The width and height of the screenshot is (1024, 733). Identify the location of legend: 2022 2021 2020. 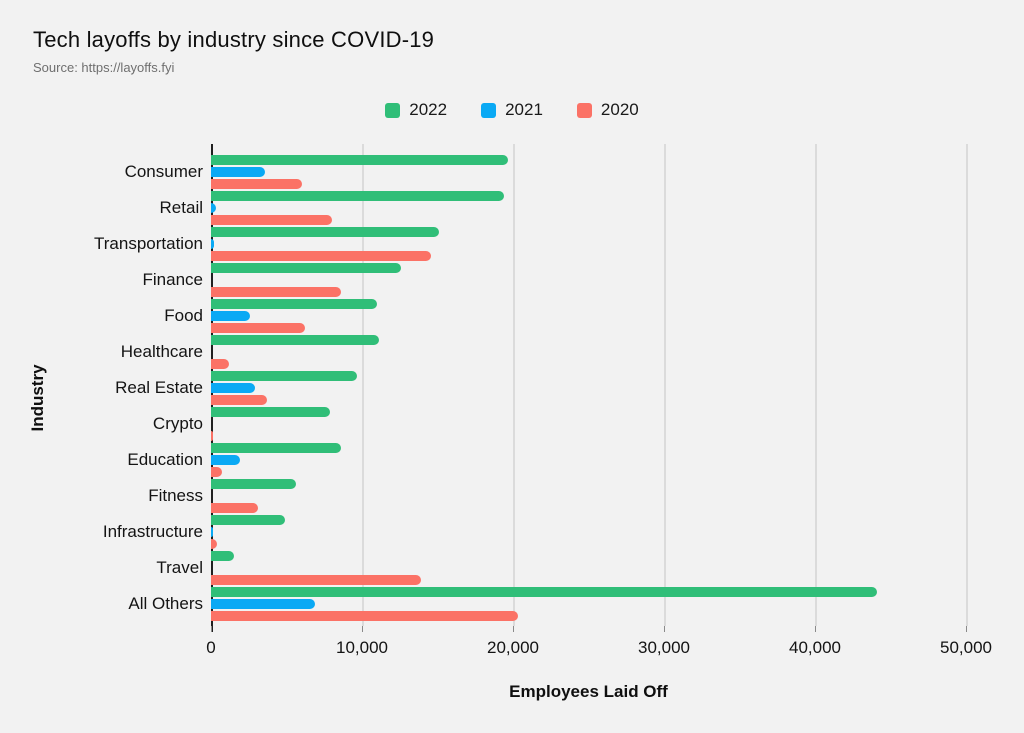
(512, 110).